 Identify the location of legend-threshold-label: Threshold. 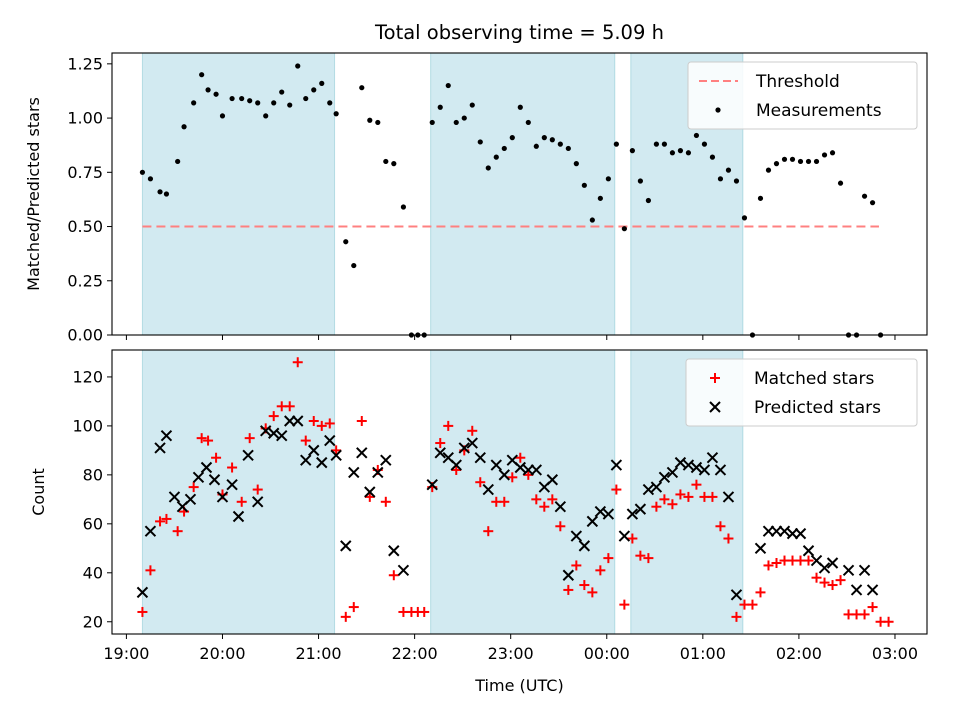
(797, 82).